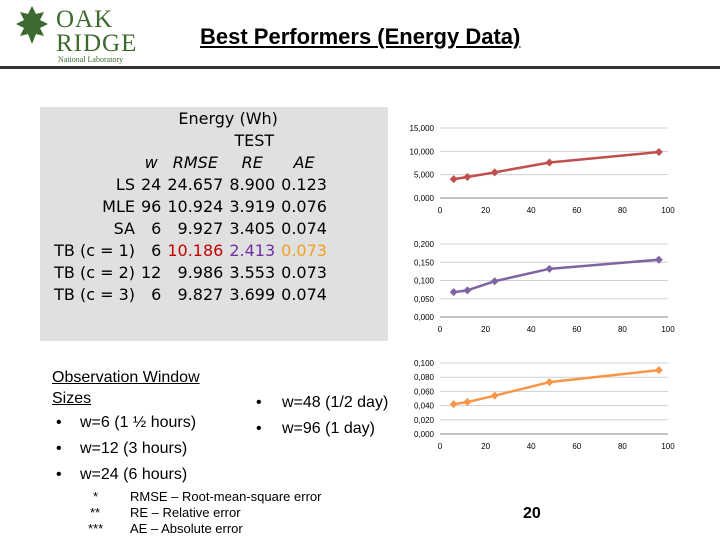 This screenshot has height=540, width=720. What do you see at coordinates (304, 206) in the screenshot?
I see `cell-ae: 0.076` at bounding box center [304, 206].